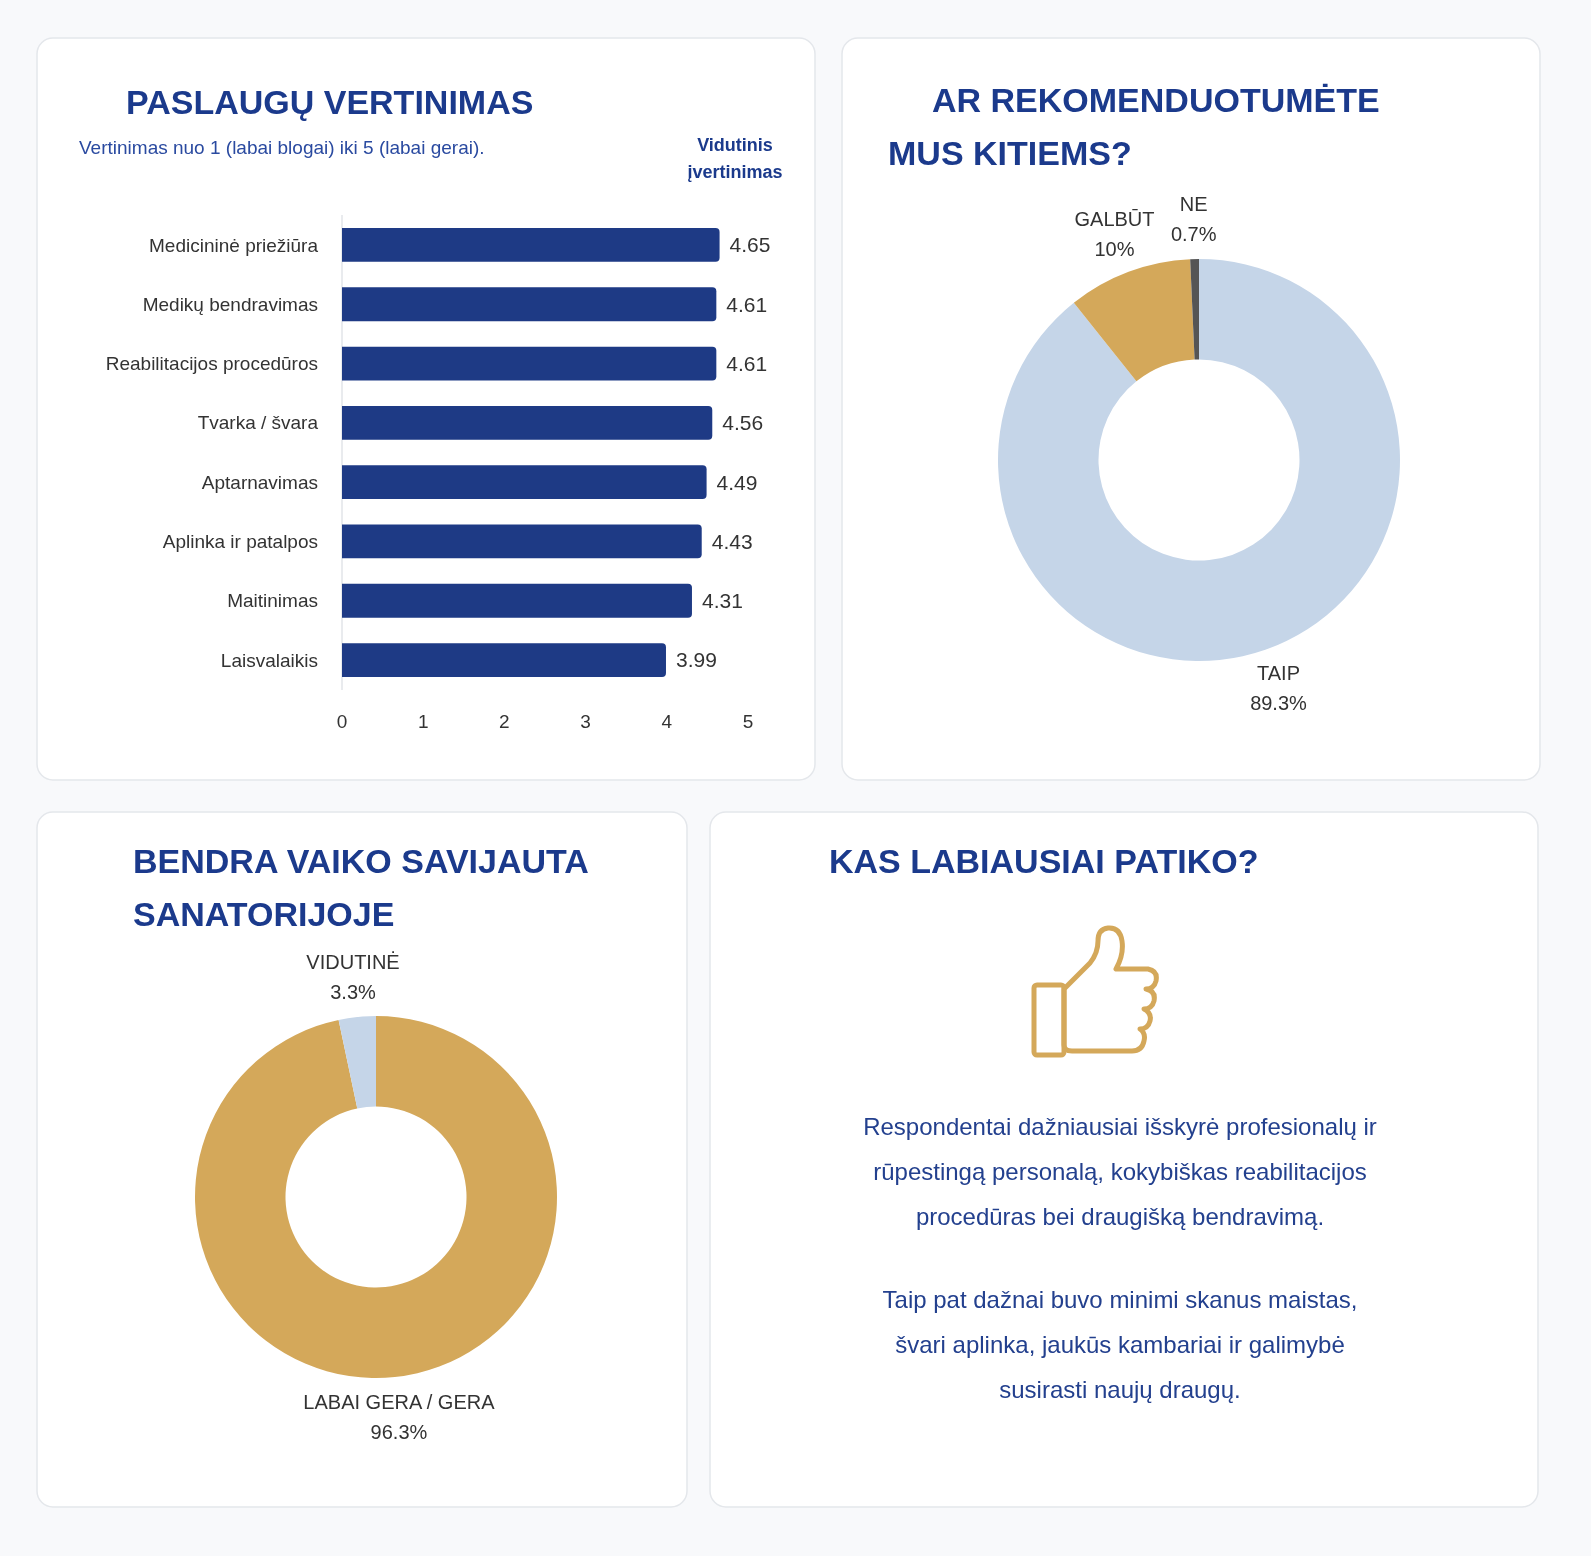 This screenshot has height=1556, width=1591. I want to click on slice-label: GALBŪT, so click(1114, 219).